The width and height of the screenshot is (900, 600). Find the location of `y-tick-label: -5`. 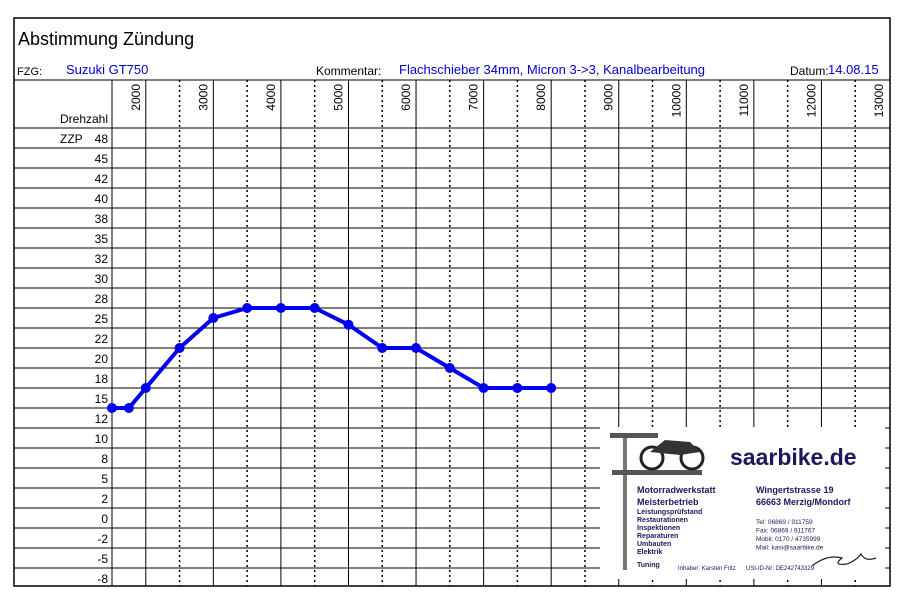

y-tick-label: -5 is located at coordinates (102, 559).